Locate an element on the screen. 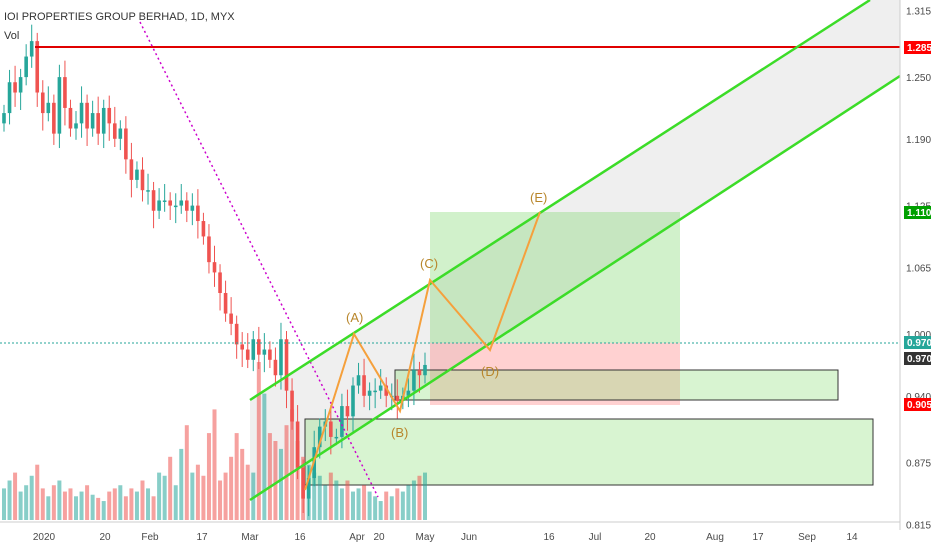  price-tick-label: 0.815 is located at coordinates (918, 525).